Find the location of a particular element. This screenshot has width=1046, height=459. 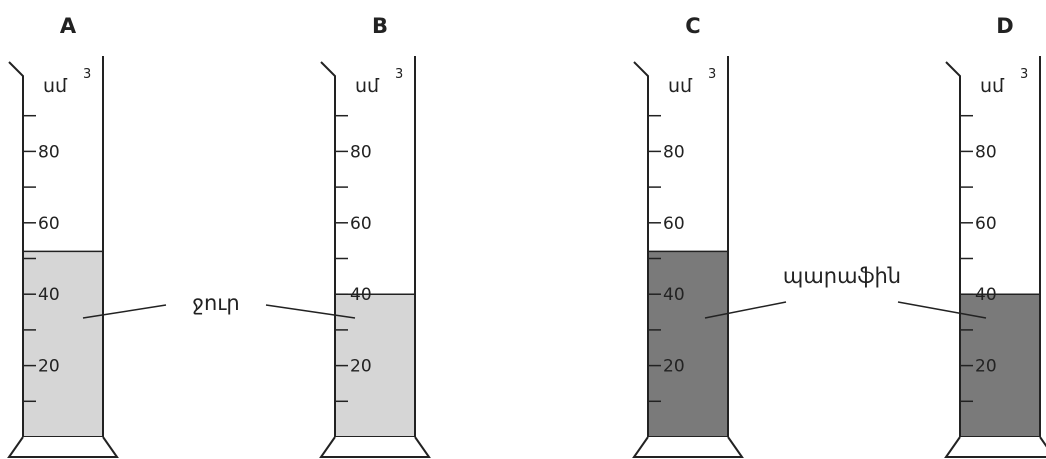

cylinder-label-b: B is located at coordinates (380, 26).